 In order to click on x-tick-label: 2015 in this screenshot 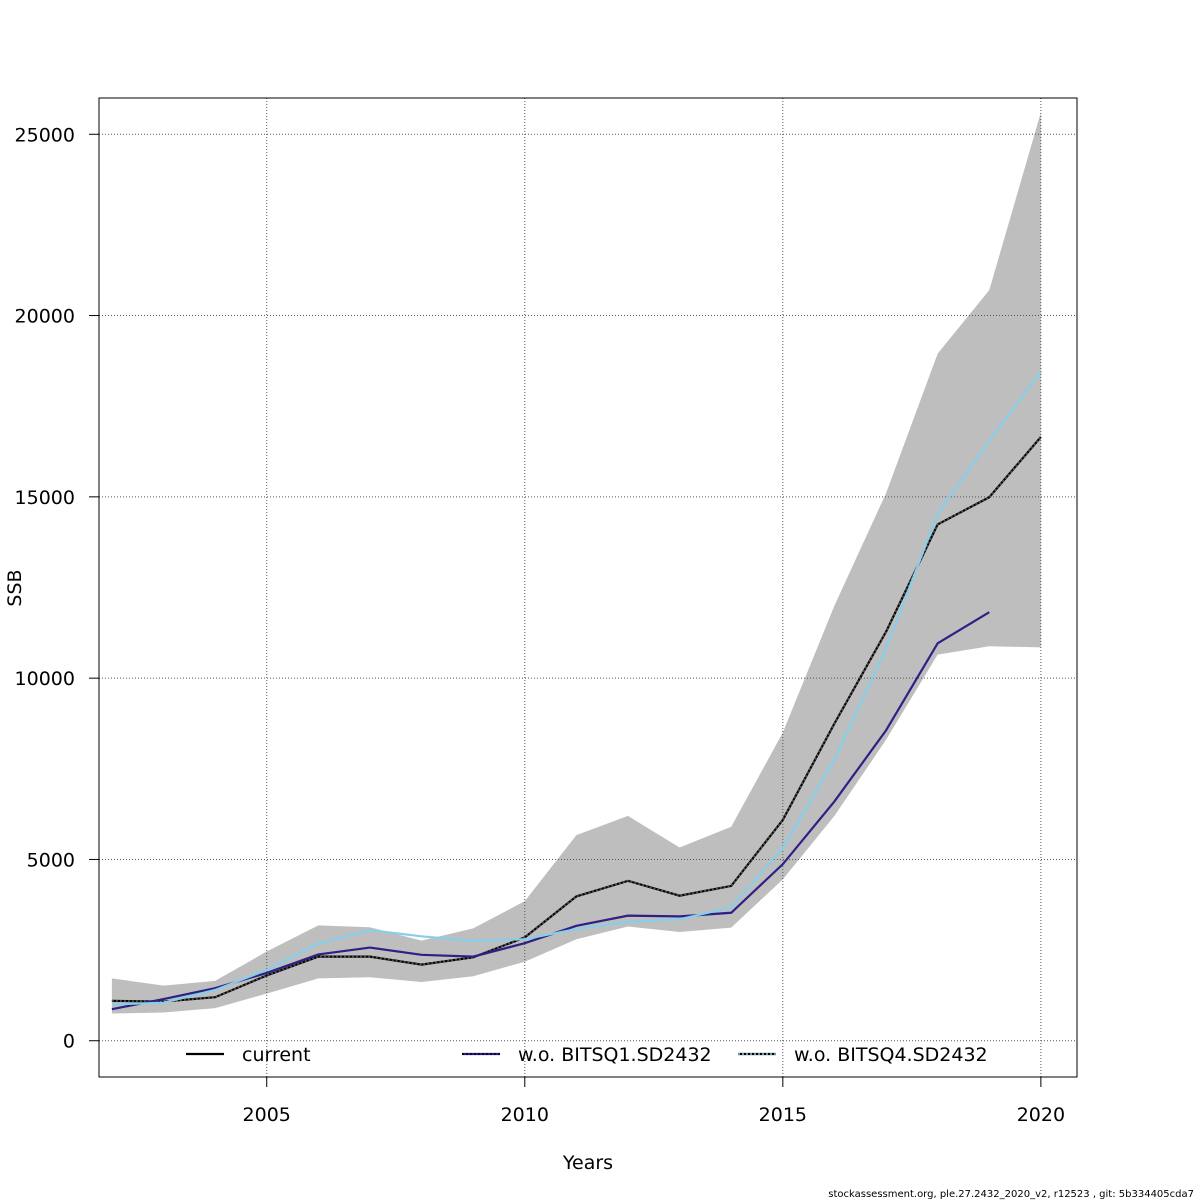, I will do `click(783, 1115)`.